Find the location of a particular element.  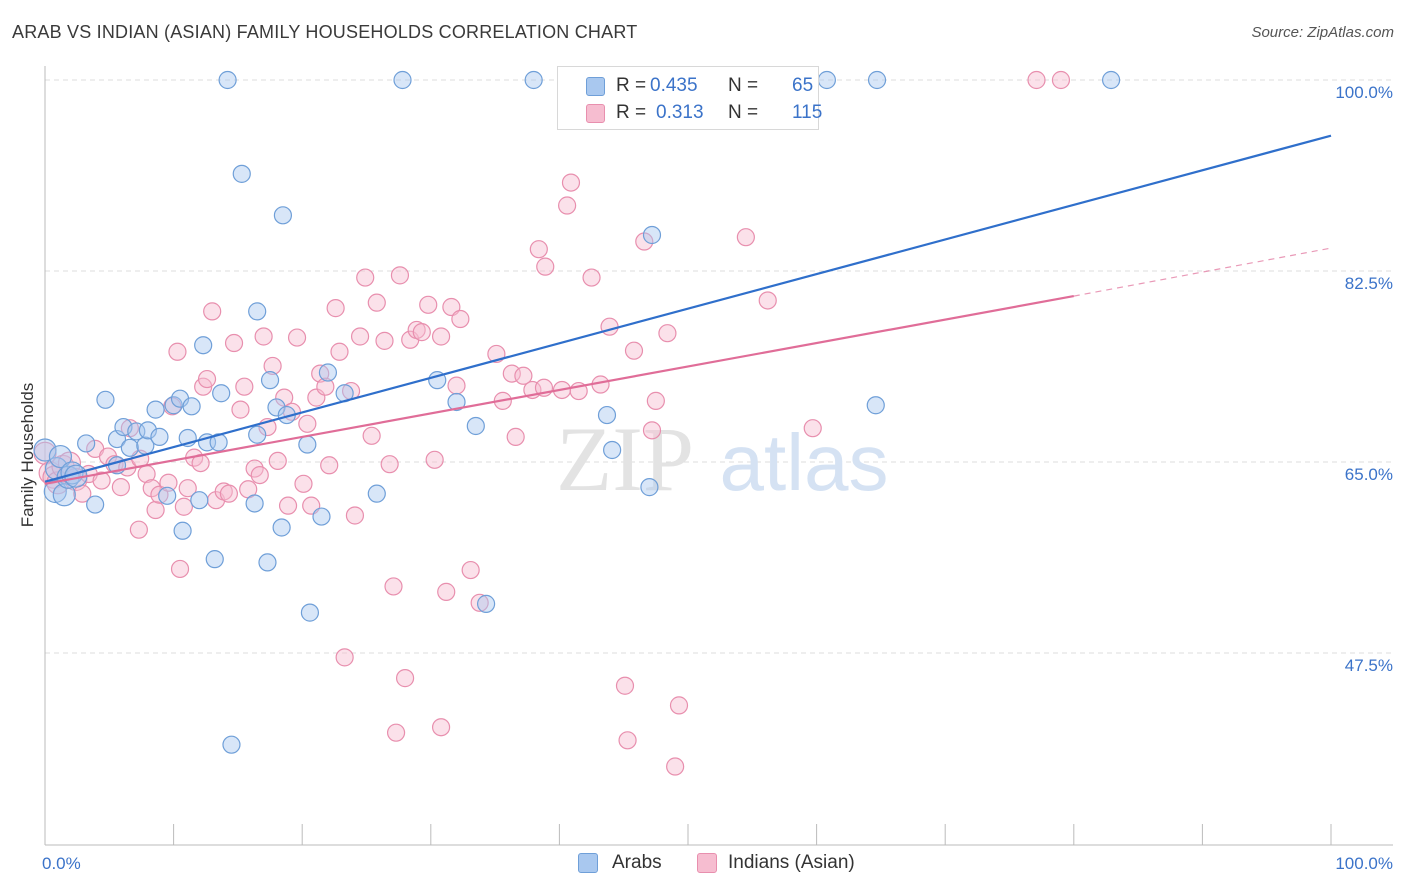

indians-swatch is located at coordinates (595, 113).